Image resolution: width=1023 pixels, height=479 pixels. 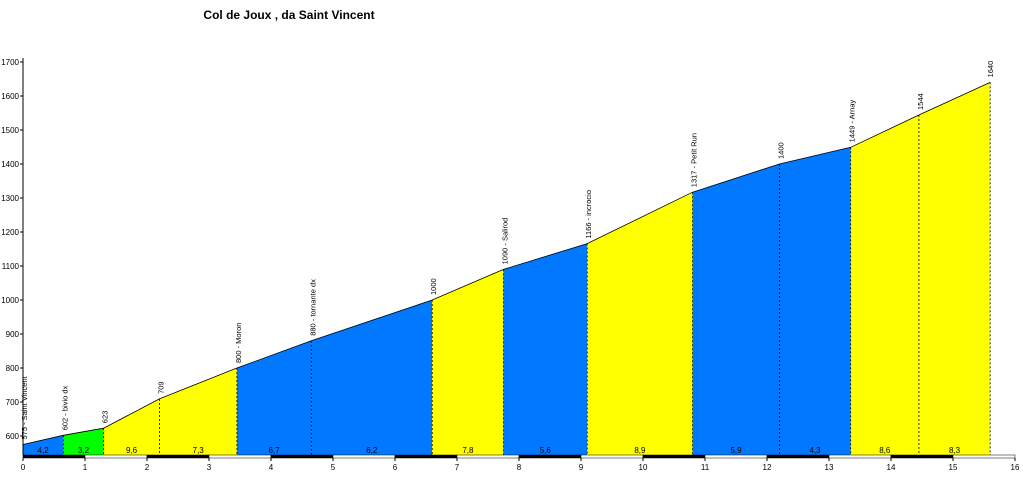 What do you see at coordinates (852, 121) in the screenshot?
I see `waypoint-label-11: 1449 - Arnay` at bounding box center [852, 121].